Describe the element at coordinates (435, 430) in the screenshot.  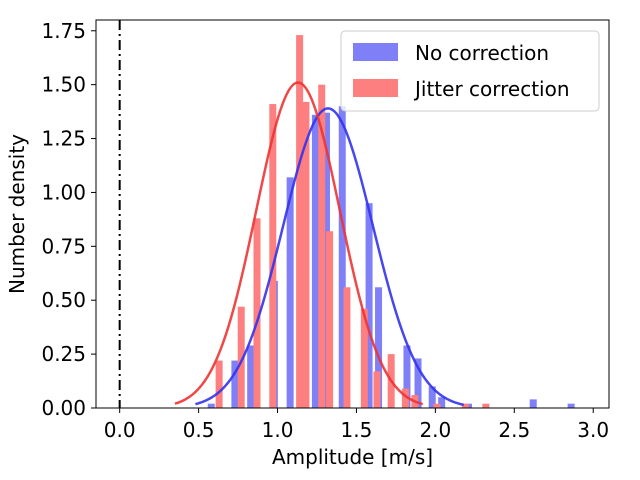
I see `x-tick-label: 2.0` at that location.